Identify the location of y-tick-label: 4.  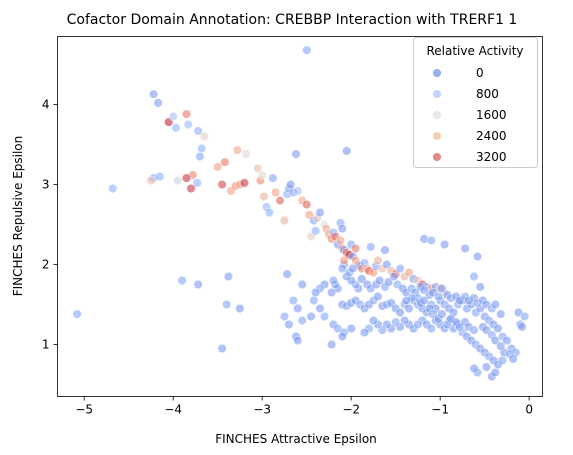
(46, 105).